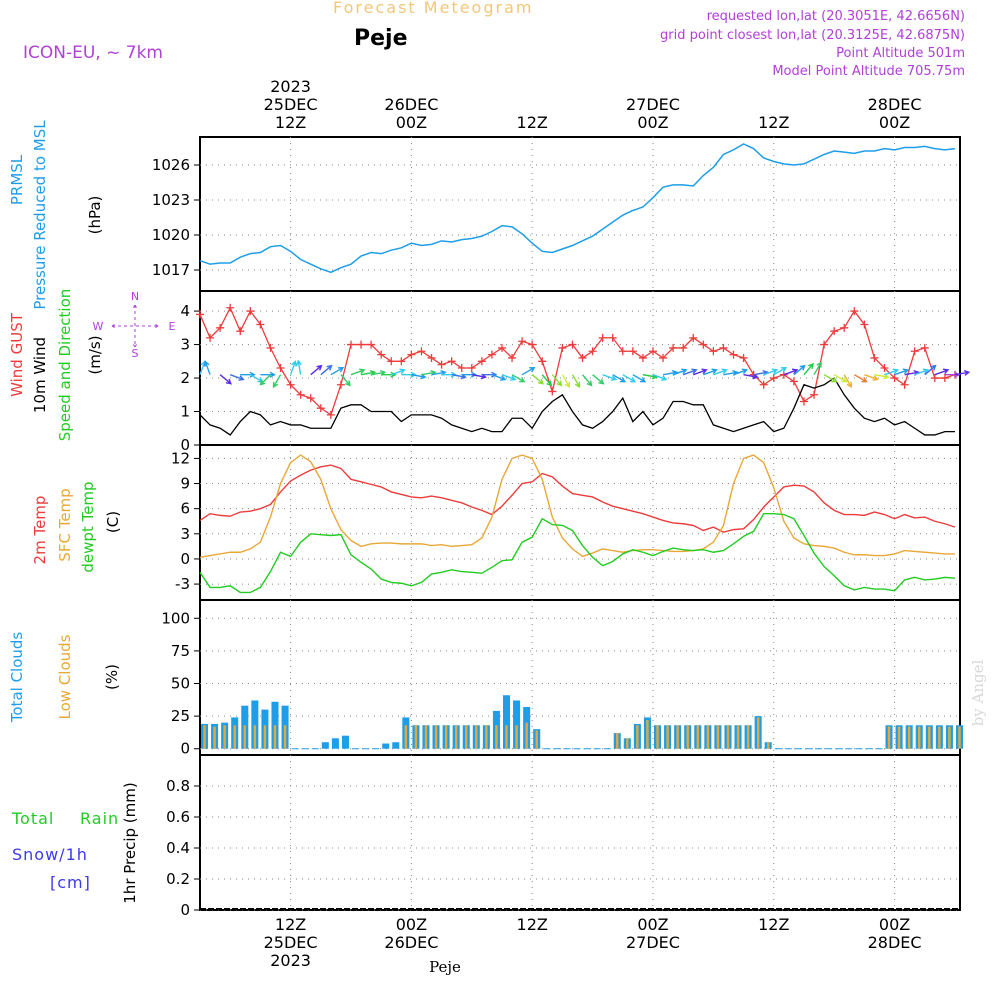 The width and height of the screenshot is (1000, 1000). What do you see at coordinates (411, 104) in the screenshot?
I see `time-axis-top-label: 26DEC` at bounding box center [411, 104].